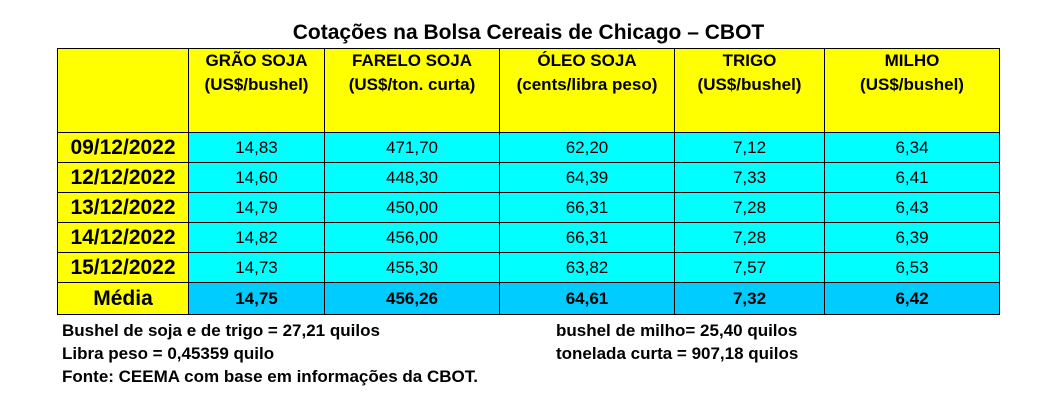 This screenshot has width=1057, height=405. Describe the element at coordinates (587, 147) in the screenshot. I see `table-cell: 62,20` at that location.